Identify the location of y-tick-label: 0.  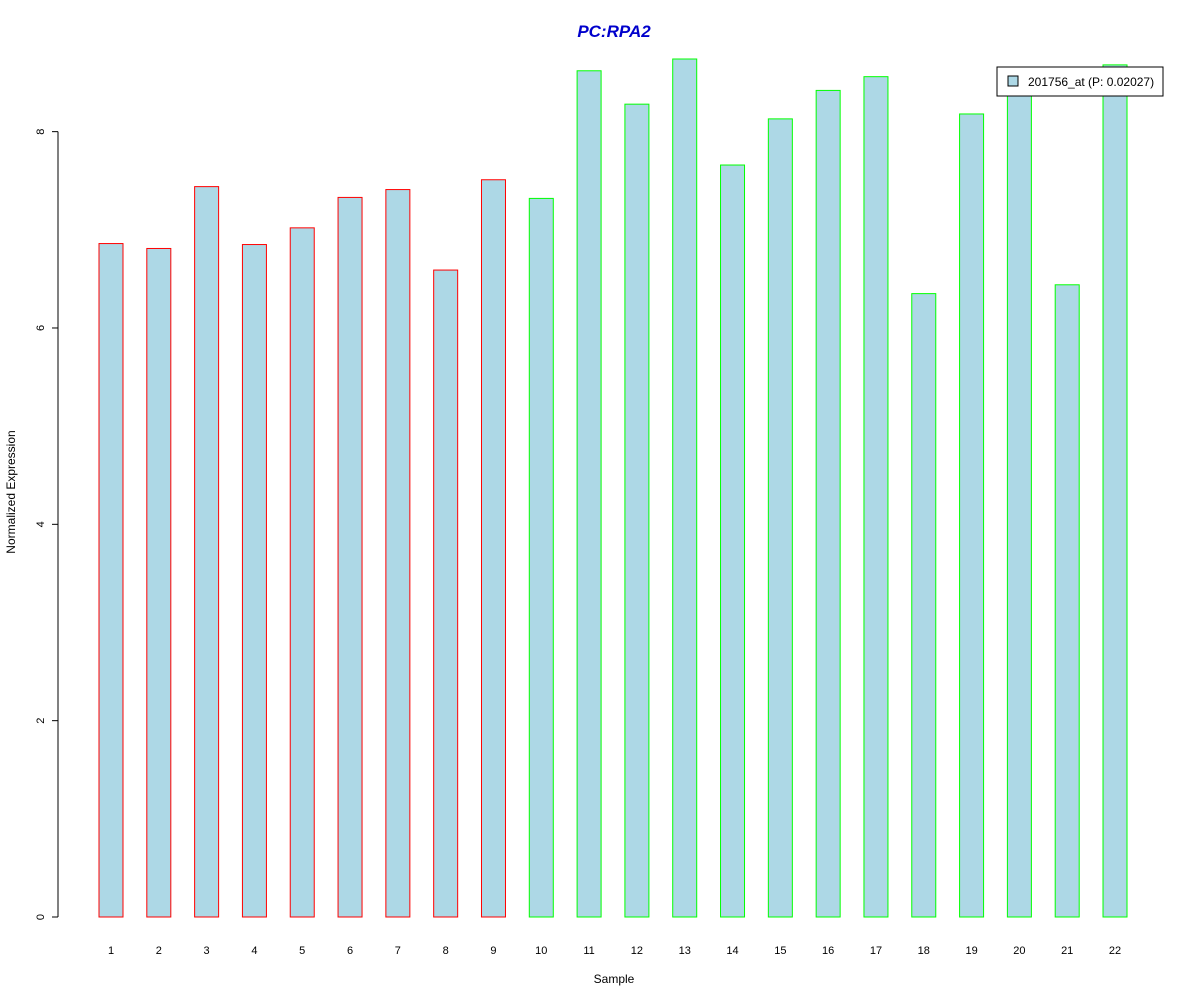
(41, 917).